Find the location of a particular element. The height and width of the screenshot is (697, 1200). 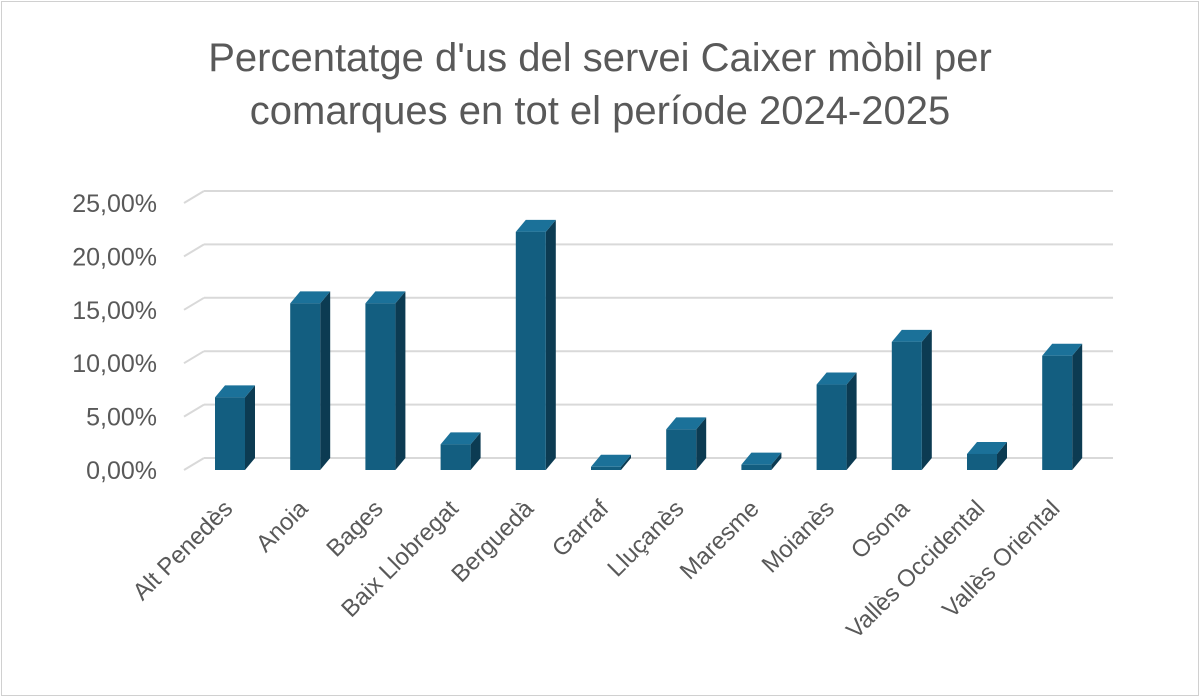

x-category-label: Bages is located at coordinates (354, 528).